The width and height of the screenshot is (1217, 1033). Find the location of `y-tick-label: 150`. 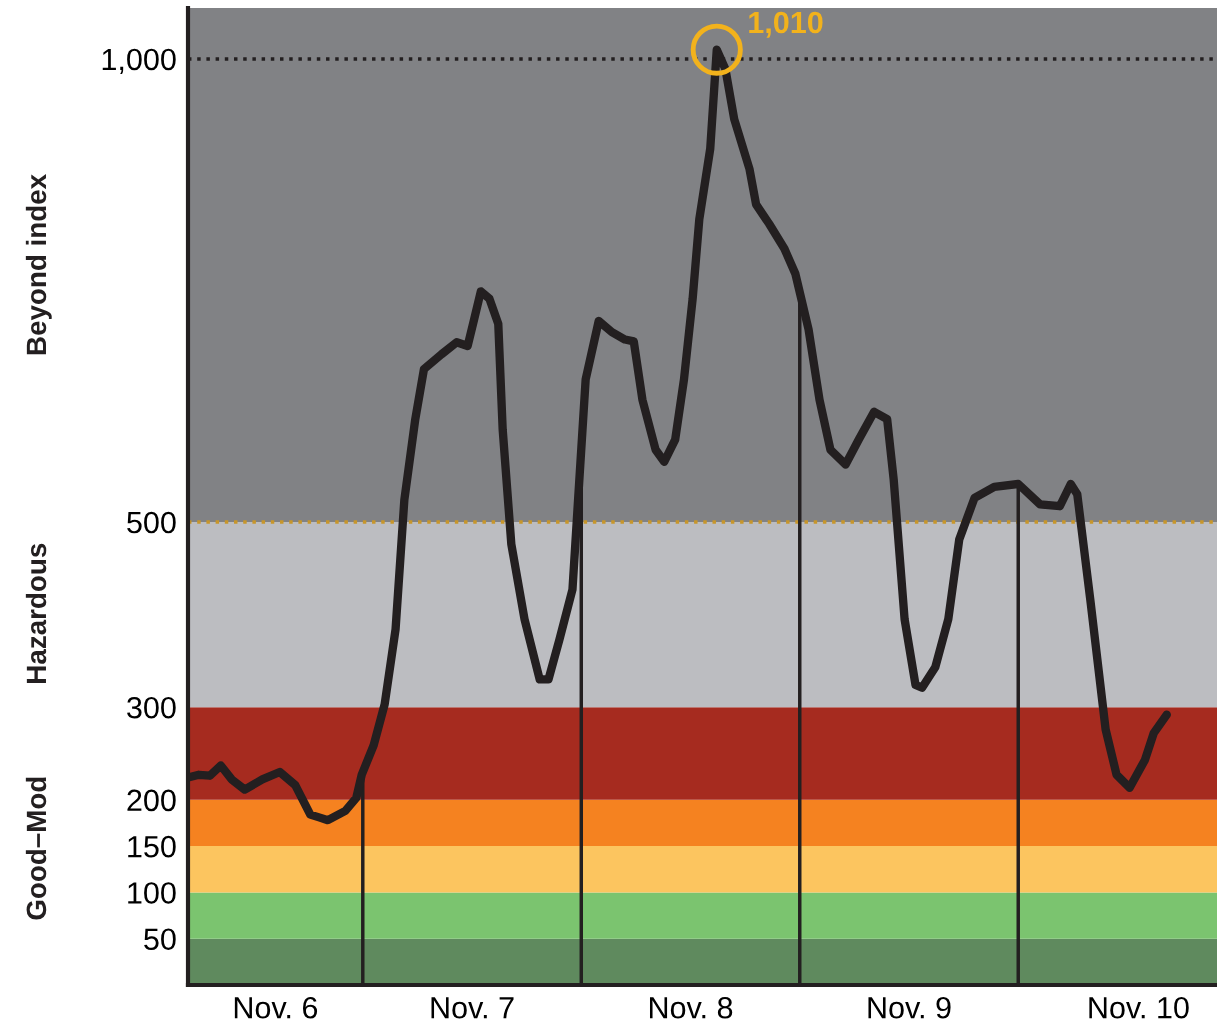

y-tick-label: 150 is located at coordinates (152, 846).